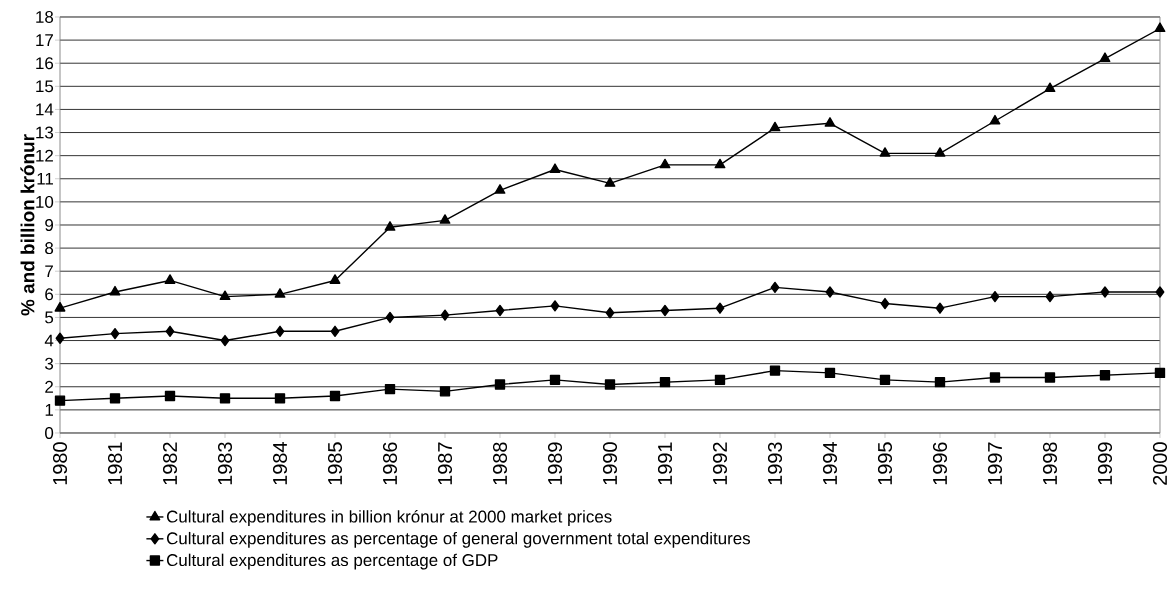 This screenshot has width=1169, height=599. I want to click on y-tick-label: 17, so click(44, 40).